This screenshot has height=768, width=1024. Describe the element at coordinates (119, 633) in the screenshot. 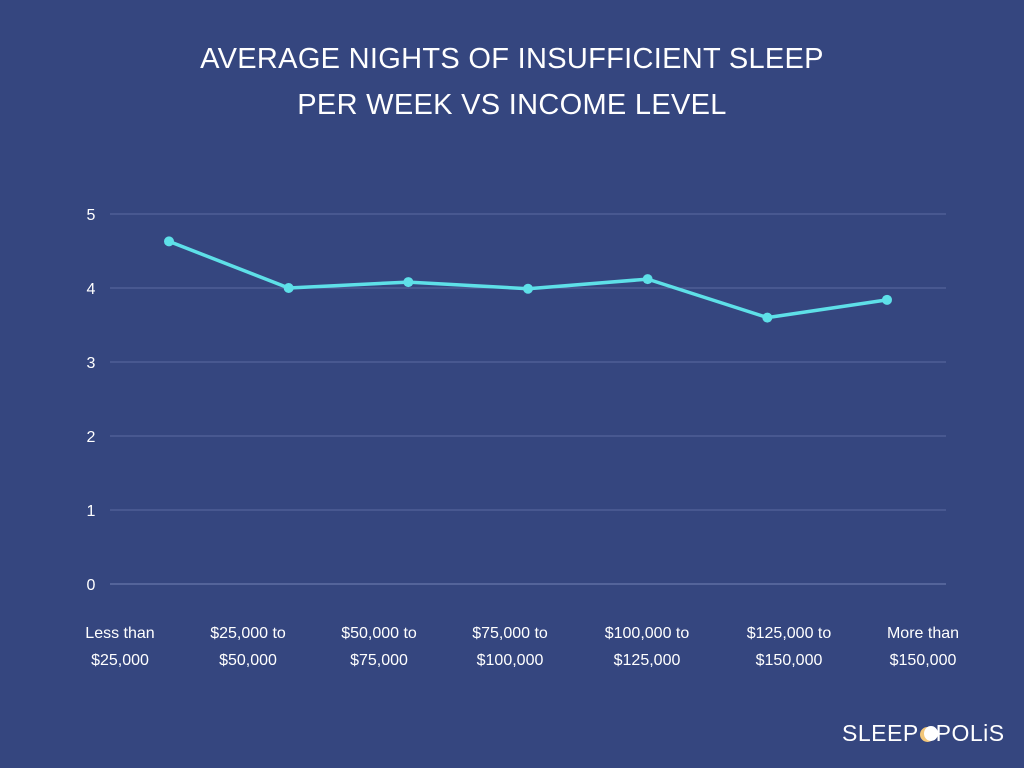

I see `x-tick-label: Less than` at that location.